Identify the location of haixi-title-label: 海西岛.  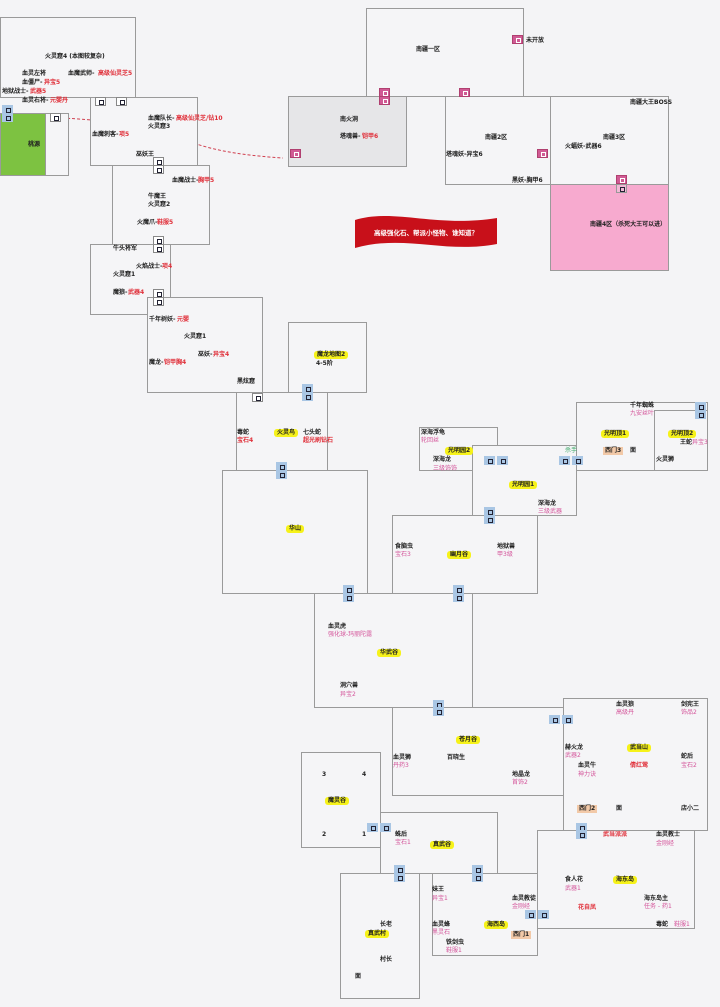
(496, 925).